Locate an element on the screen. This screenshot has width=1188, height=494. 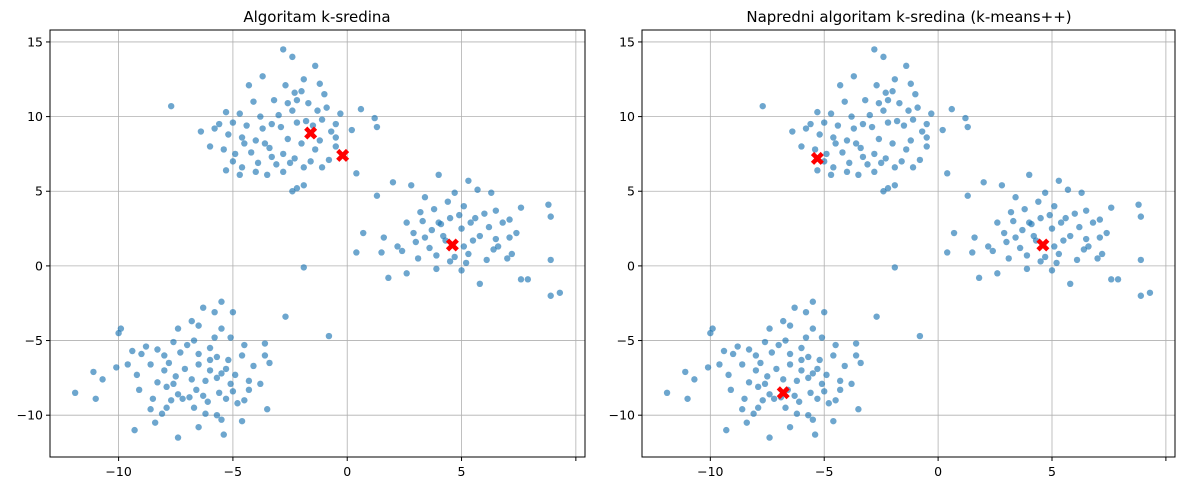
y-tick-label: −5 is located at coordinates (34, 340).